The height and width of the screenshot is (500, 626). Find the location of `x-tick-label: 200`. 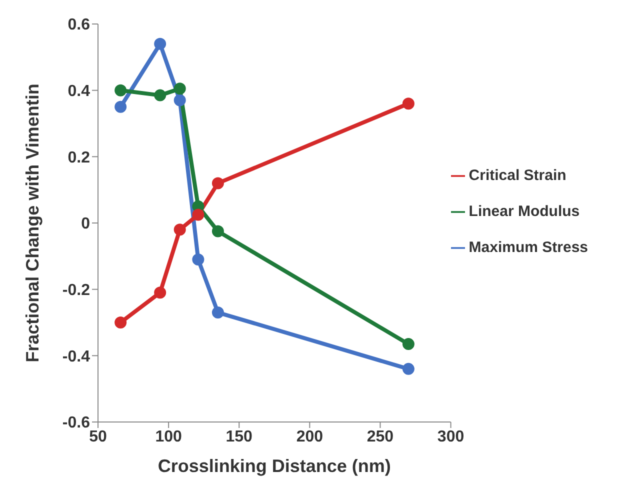

x-tick-label: 200 is located at coordinates (310, 437).